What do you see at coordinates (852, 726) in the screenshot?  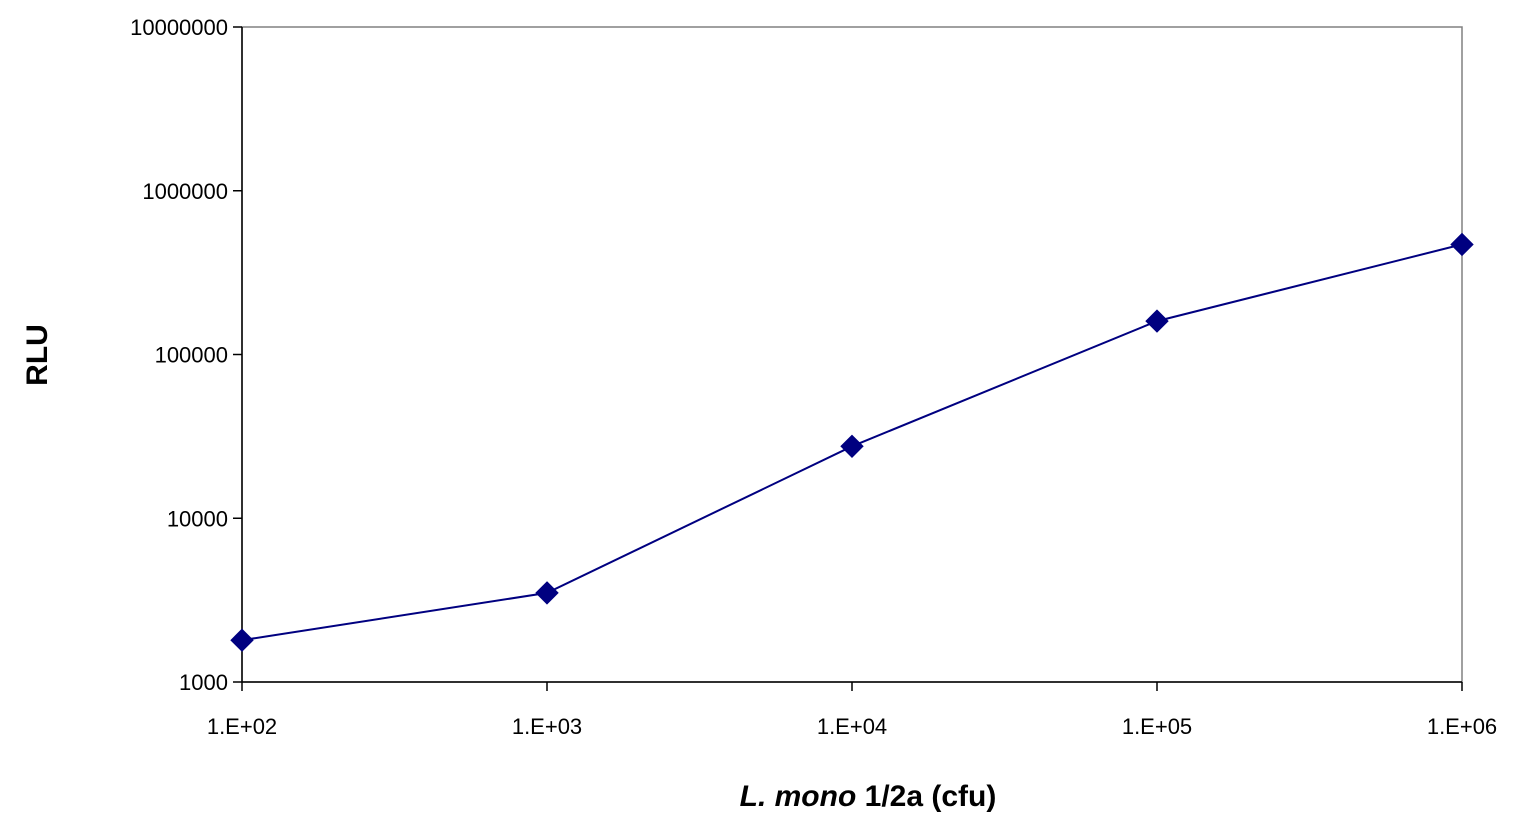 I see `x-tick-label: 1.E+04` at bounding box center [852, 726].